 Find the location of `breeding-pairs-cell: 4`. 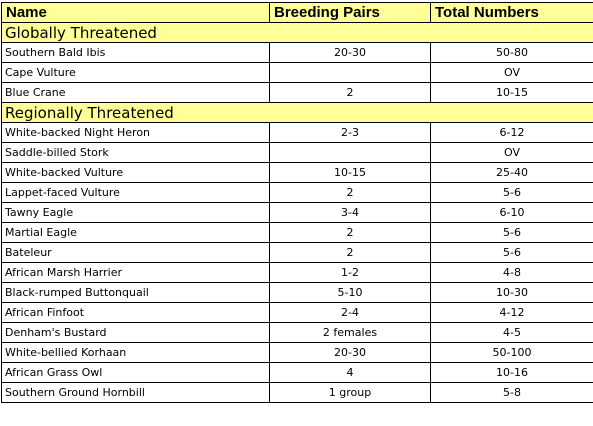

breeding-pairs-cell: 4 is located at coordinates (350, 372).